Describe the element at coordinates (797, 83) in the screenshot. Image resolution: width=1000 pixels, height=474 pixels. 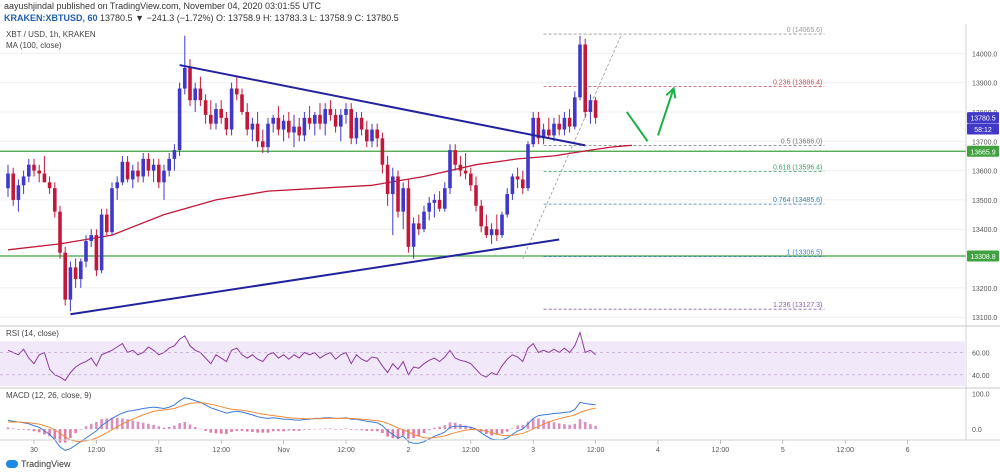
I see `fib-level-label: 0.236 (13886.4)` at that location.